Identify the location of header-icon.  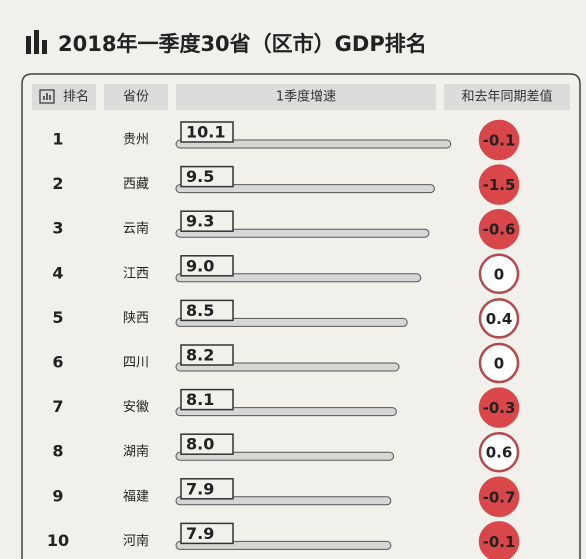
(47, 96).